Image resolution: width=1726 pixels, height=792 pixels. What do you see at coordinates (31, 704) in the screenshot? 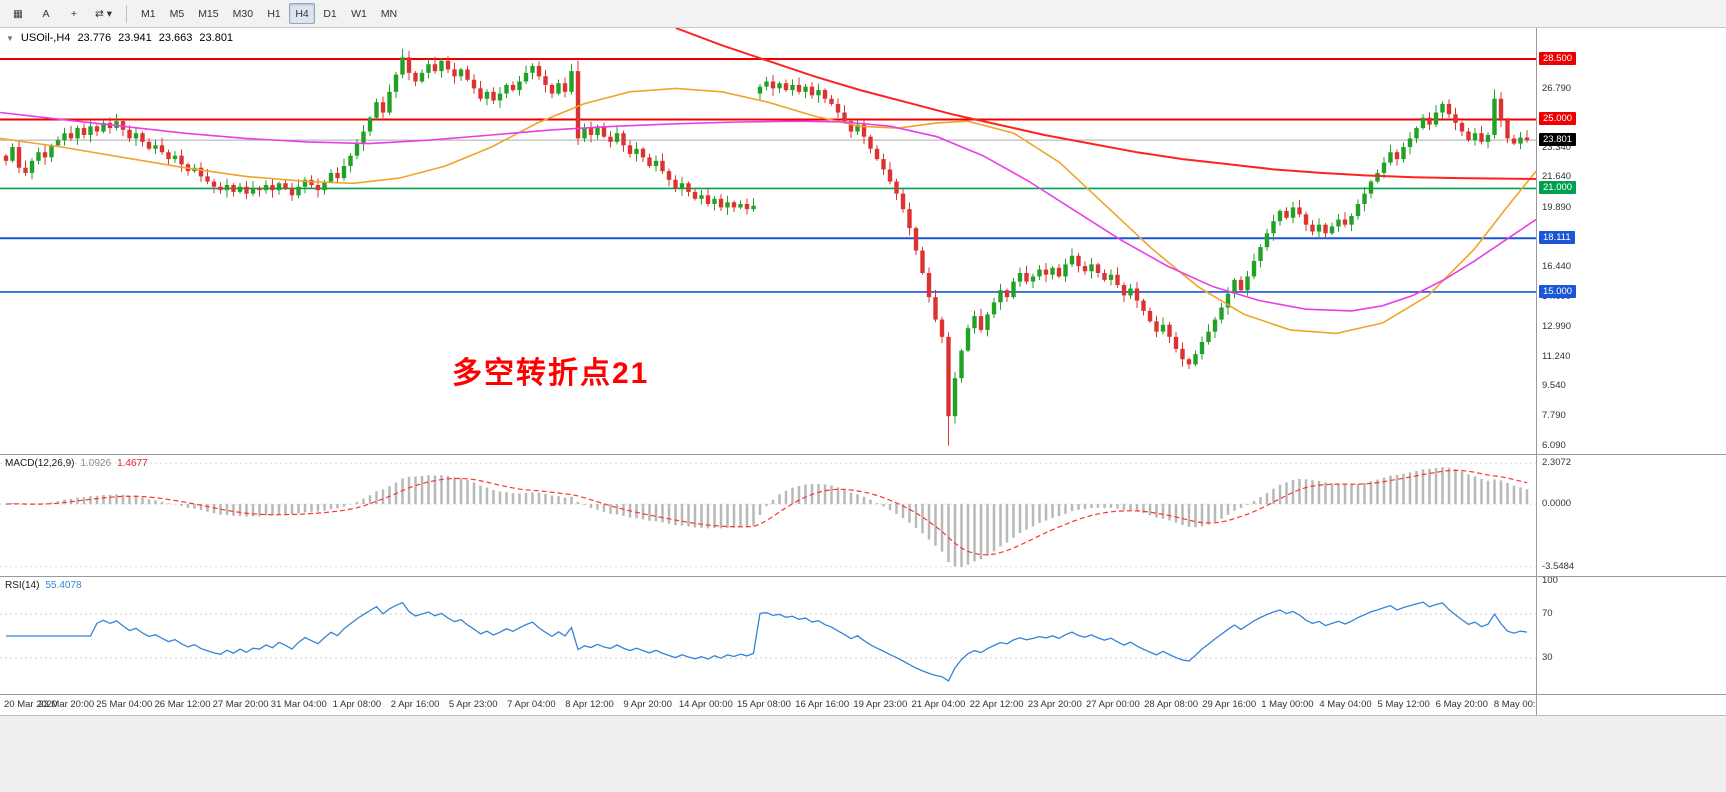
I see `time-axis-label: 20 Mar 2020` at bounding box center [31, 704].